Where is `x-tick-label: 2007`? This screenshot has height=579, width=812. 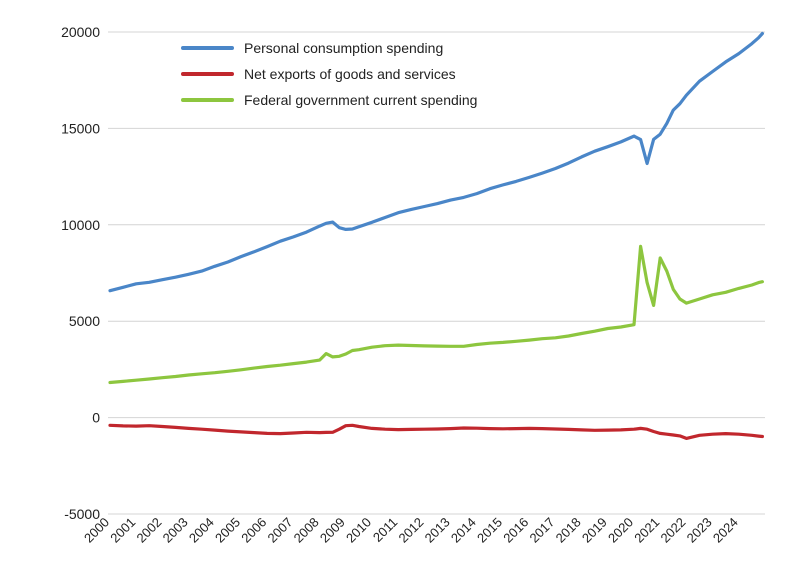 x-tick-label: 2007 is located at coordinates (279, 530).